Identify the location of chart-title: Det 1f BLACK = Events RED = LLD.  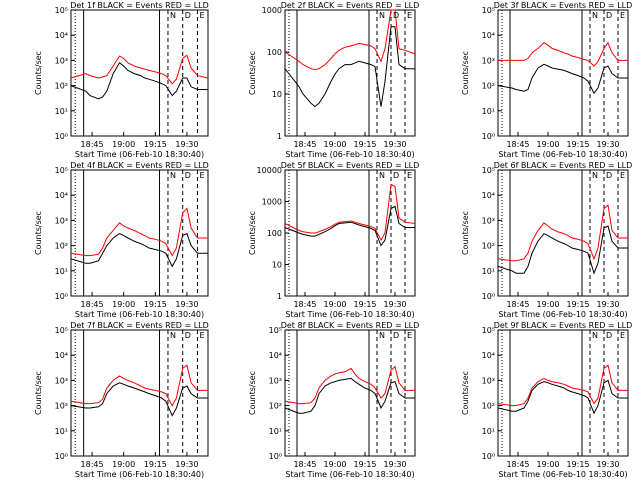
(139, 5).